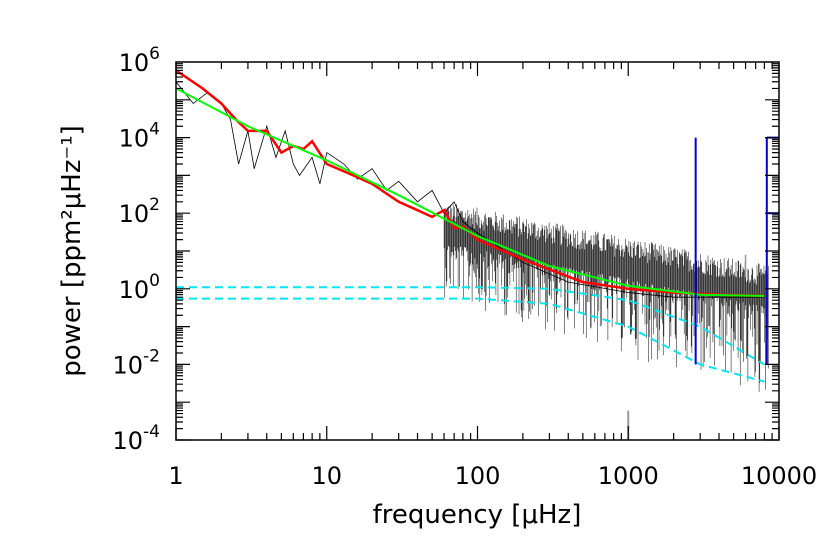 This screenshot has width=830, height=553. I want to click on x-axis-title: frequency [μHz], so click(477, 515).